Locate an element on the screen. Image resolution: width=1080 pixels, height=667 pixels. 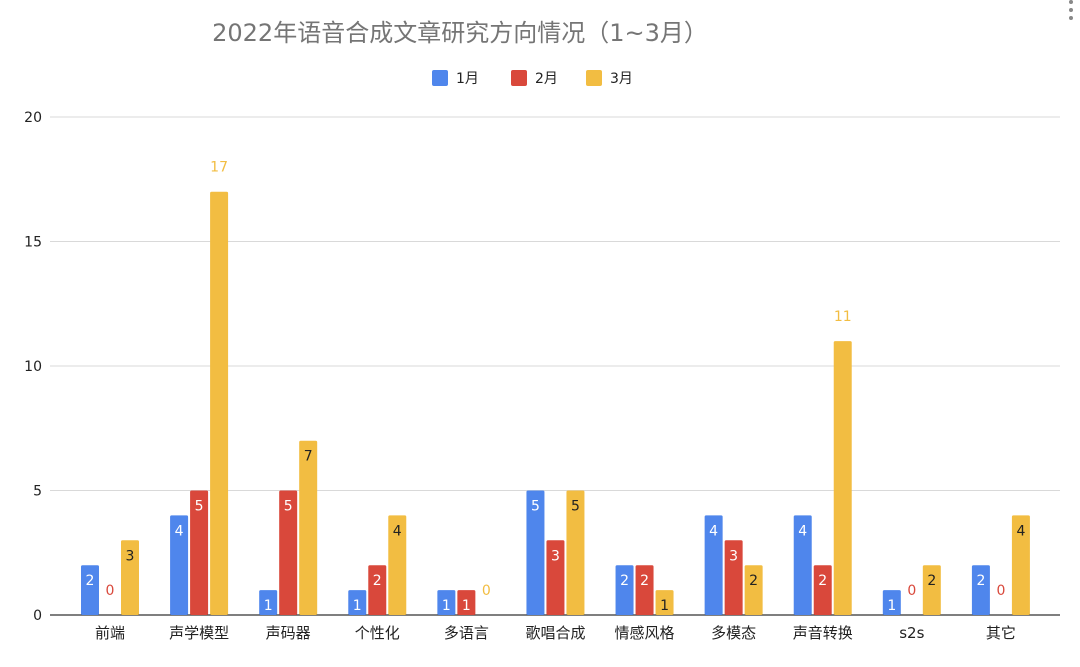
y-tick-label: 0 is located at coordinates (37, 616).